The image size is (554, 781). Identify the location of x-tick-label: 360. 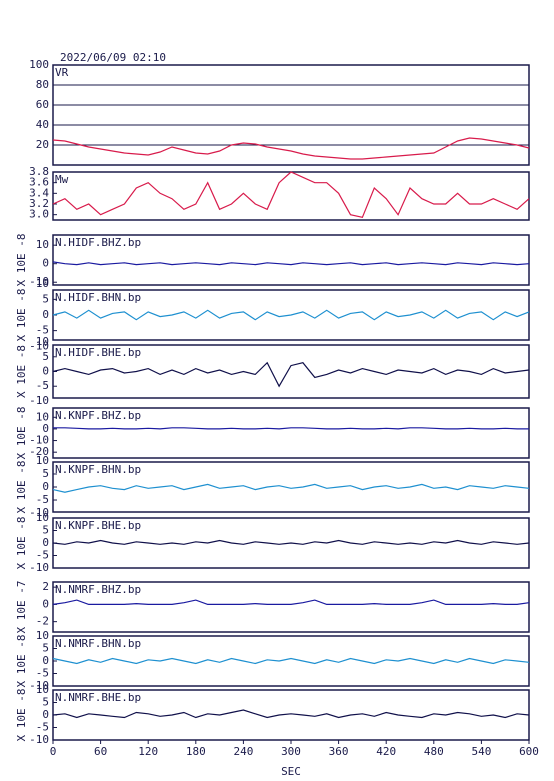
(339, 751).